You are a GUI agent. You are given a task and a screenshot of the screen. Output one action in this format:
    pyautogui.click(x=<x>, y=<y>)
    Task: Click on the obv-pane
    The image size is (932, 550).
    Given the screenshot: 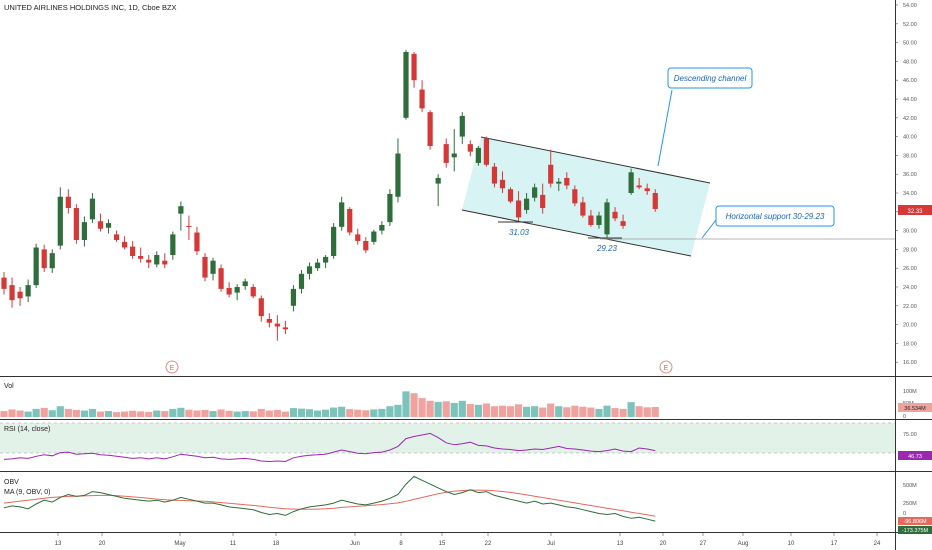 What is the action you would take?
    pyautogui.click(x=447, y=502)
    